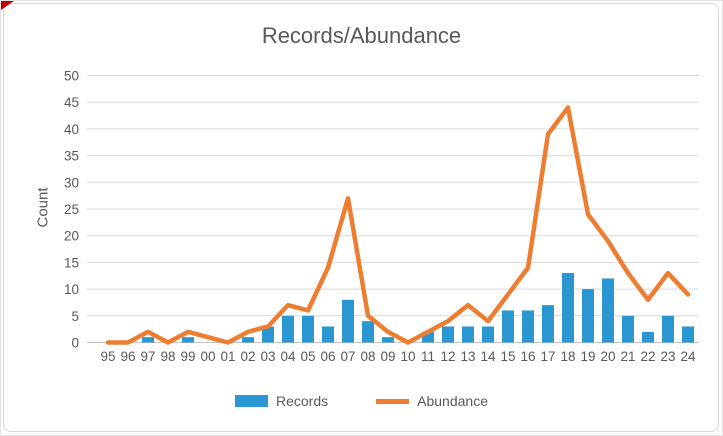  What do you see at coordinates (488, 356) in the screenshot?
I see `x-tick-label: 14` at bounding box center [488, 356].